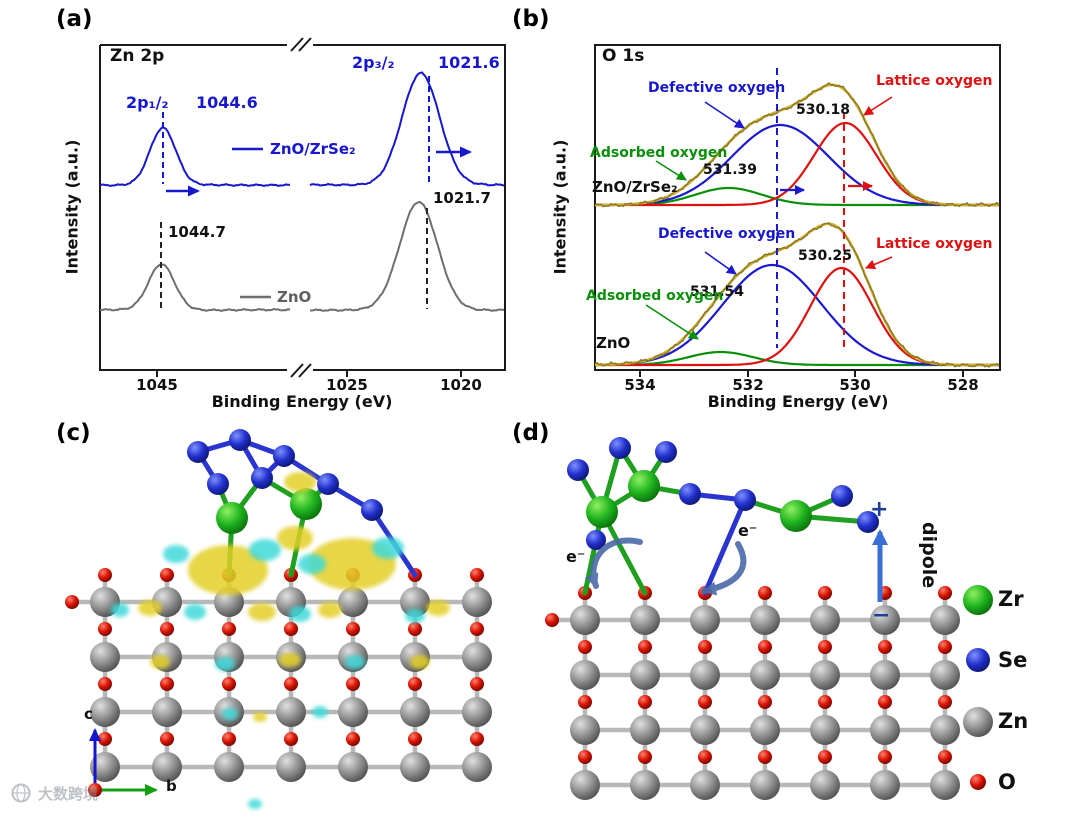  What do you see at coordinates (195, 157) in the screenshot?
I see `xps-curve-zno-zrse2` at bounding box center [195, 157].